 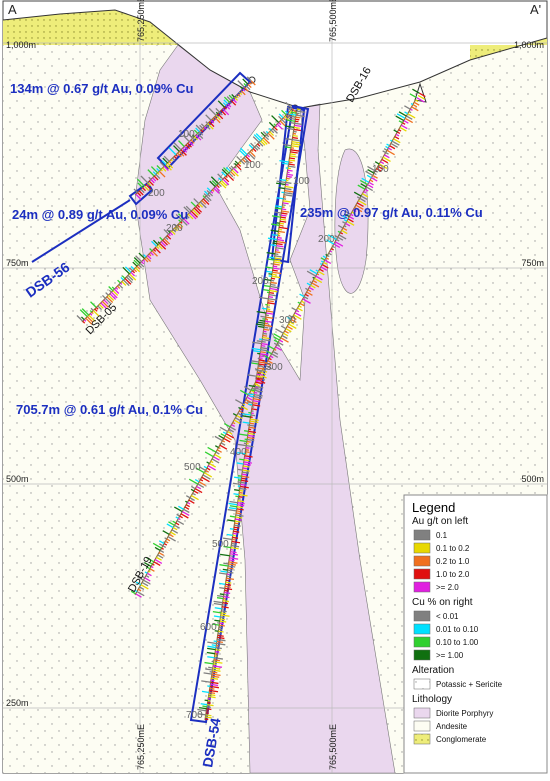 What do you see at coordinates (432, 699) in the screenshot?
I see `legend-heading: Lithology` at bounding box center [432, 699].